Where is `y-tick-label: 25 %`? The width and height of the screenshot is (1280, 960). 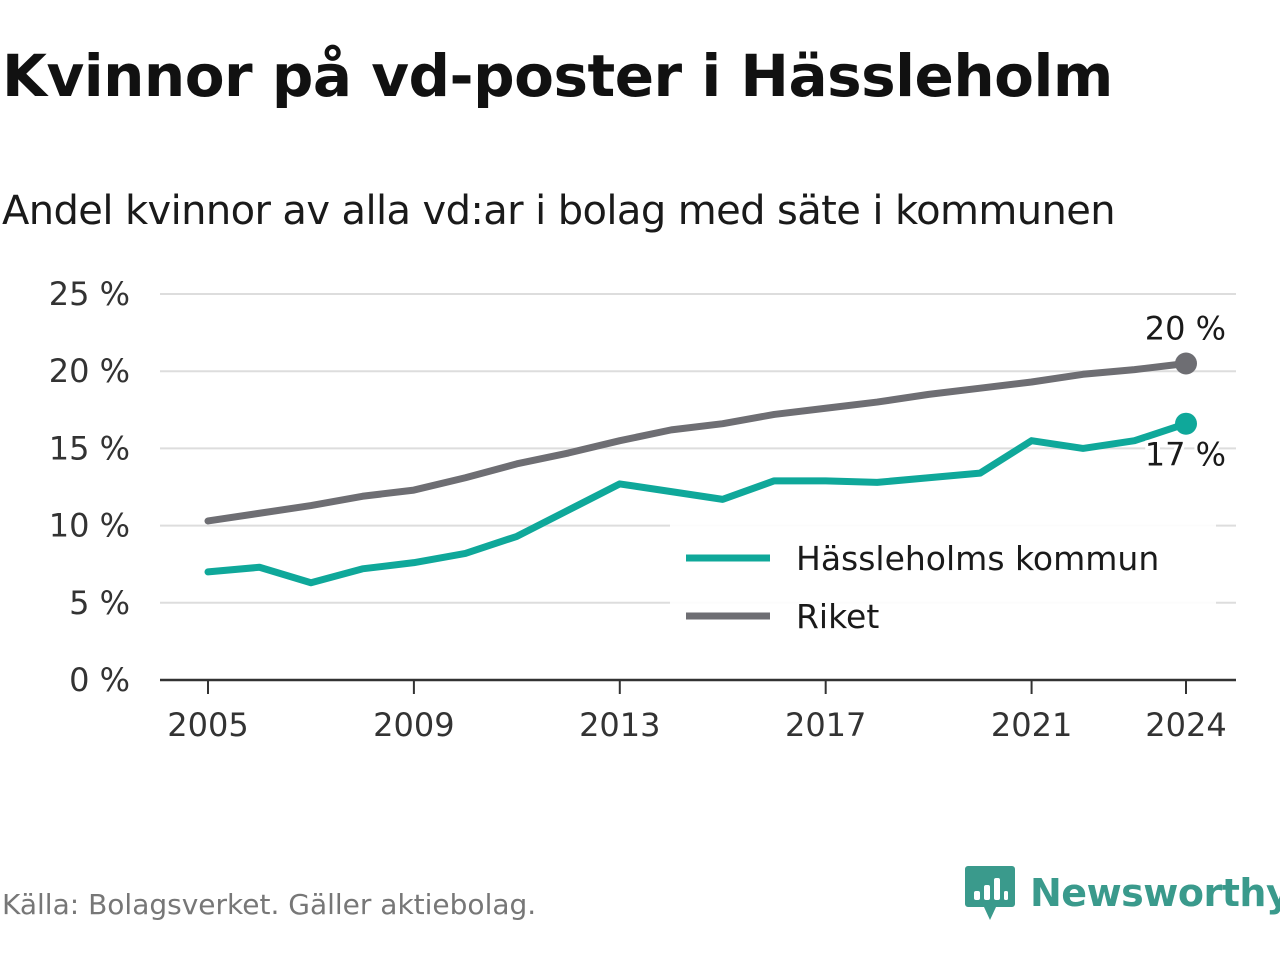 y-tick-label: 25 % is located at coordinates (89, 294).